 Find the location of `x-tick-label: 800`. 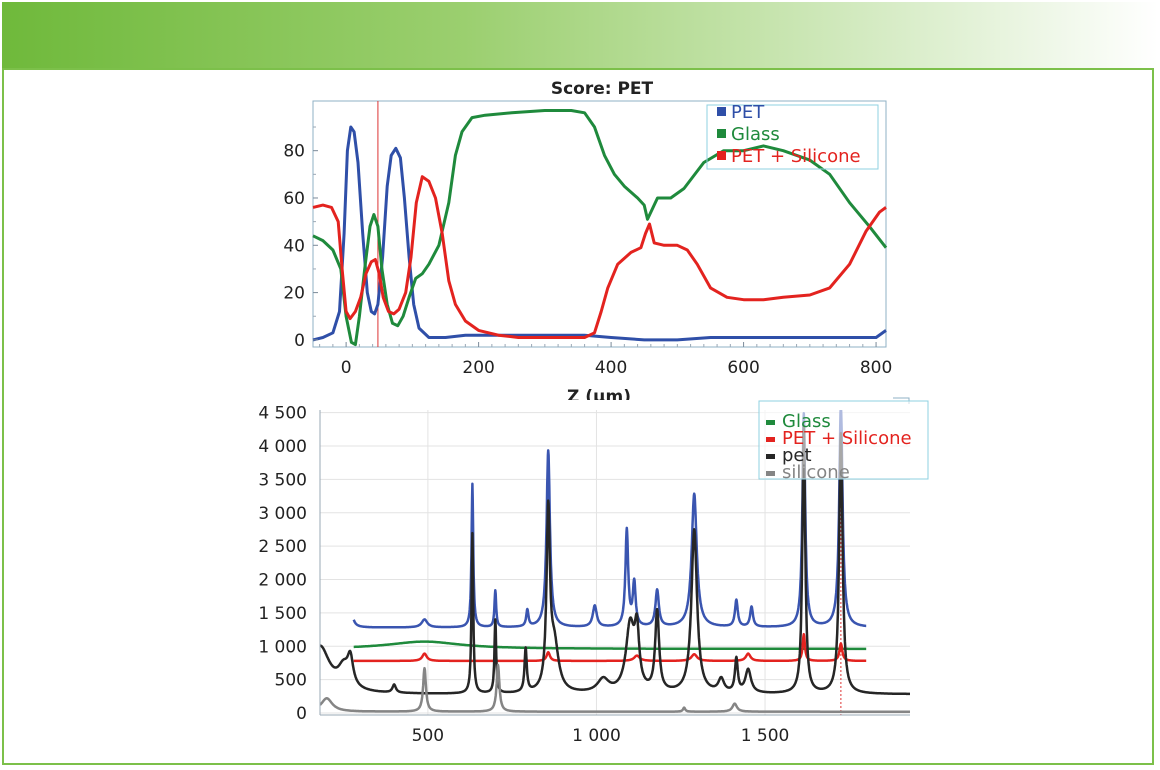

x-tick-label: 800 is located at coordinates (876, 368).